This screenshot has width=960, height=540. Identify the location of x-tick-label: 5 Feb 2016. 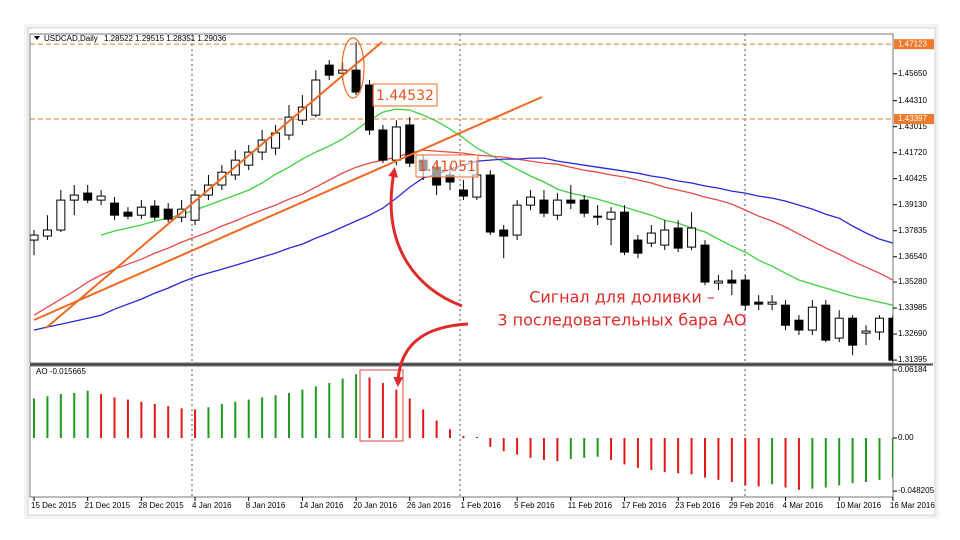
(534, 505).